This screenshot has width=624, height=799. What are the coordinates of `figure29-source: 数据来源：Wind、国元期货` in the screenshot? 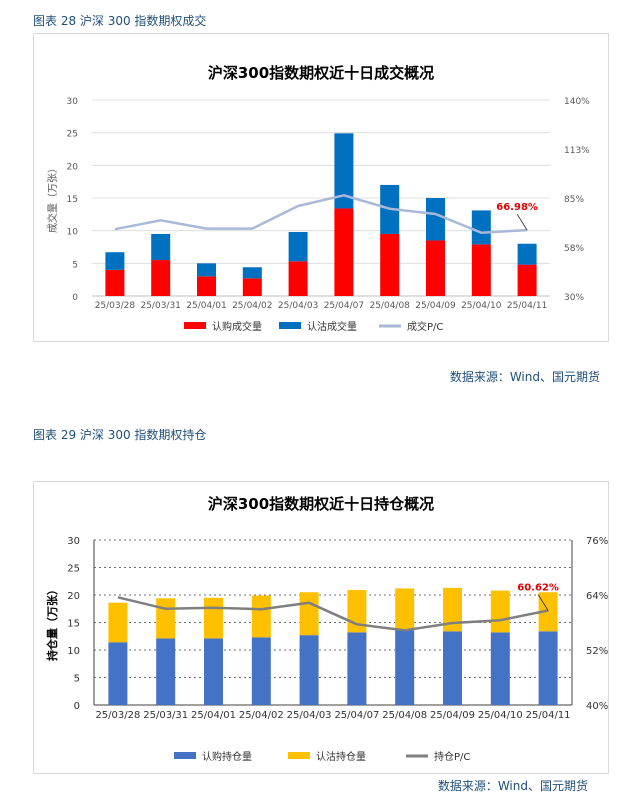 It's located at (512, 786).